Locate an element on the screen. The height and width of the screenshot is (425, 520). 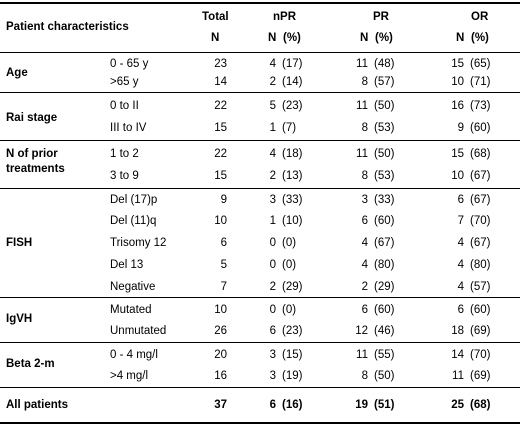
row-label: 0 - 65 y is located at coordinates (129, 64).